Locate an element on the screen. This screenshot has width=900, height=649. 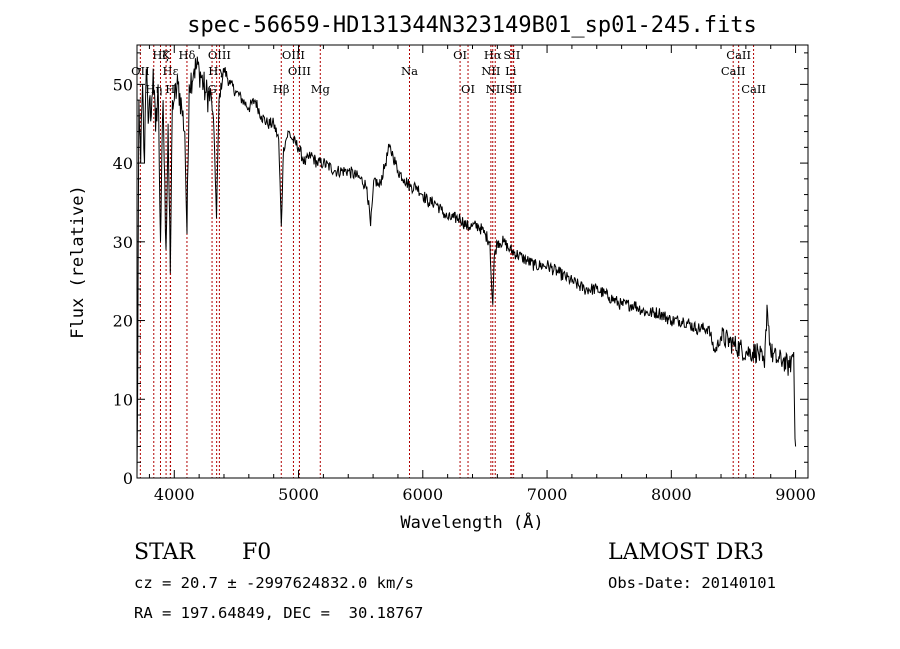
y-tick-label: 50 is located at coordinates (123, 84).